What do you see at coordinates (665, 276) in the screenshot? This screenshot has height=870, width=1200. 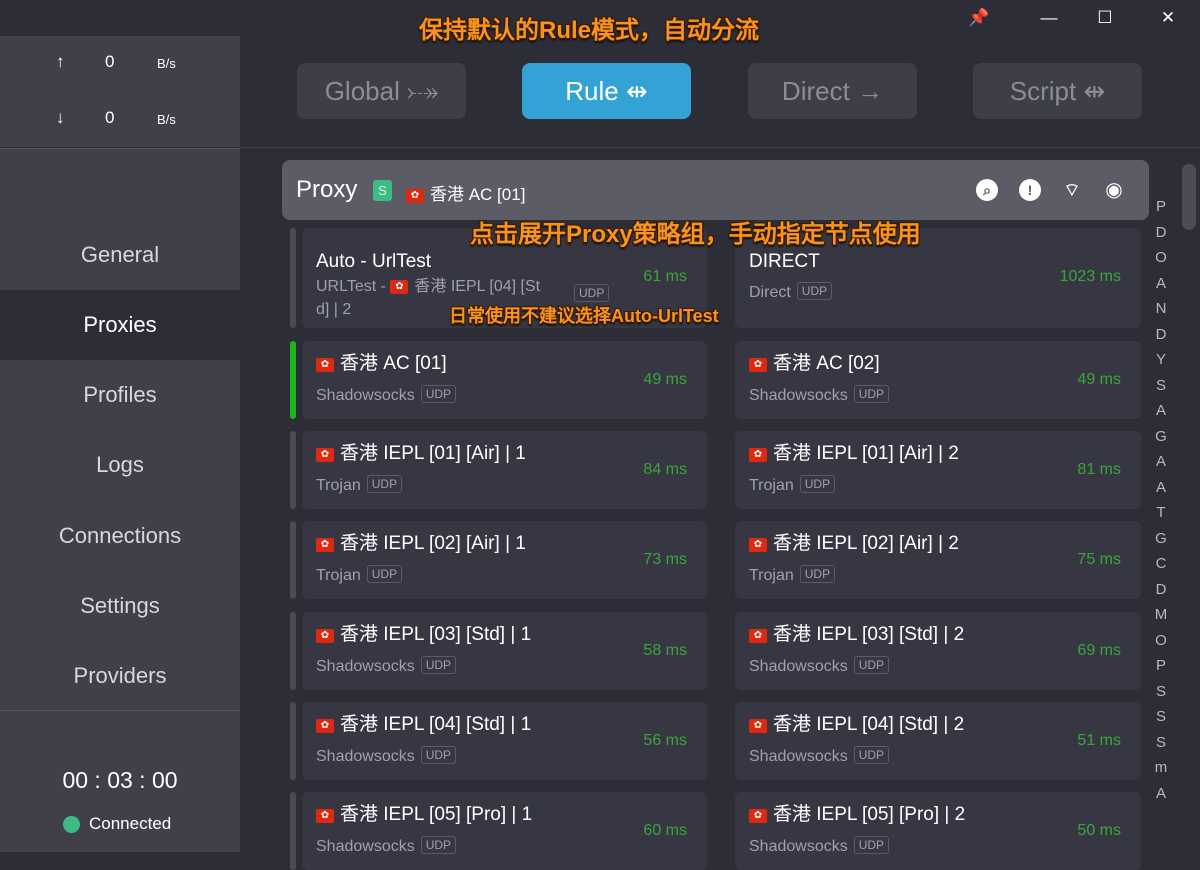 I see `proxy-delay: 61 ms` at bounding box center [665, 276].